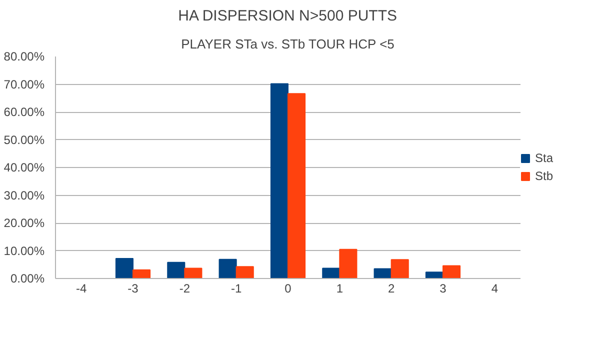 The height and width of the screenshot is (340, 605). I want to click on y-tick-label: 80.00%, so click(24, 57).